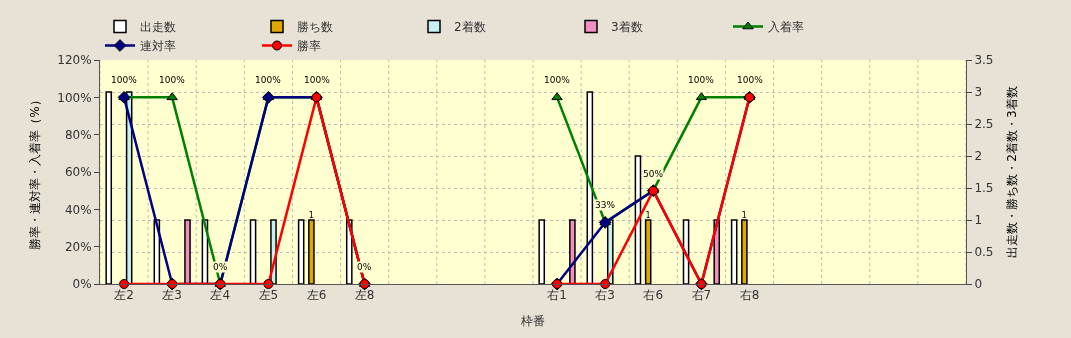 The image size is (1071, 338). What do you see at coordinates (978, 284) in the screenshot?
I see `y2-tick-label: 0` at bounding box center [978, 284].